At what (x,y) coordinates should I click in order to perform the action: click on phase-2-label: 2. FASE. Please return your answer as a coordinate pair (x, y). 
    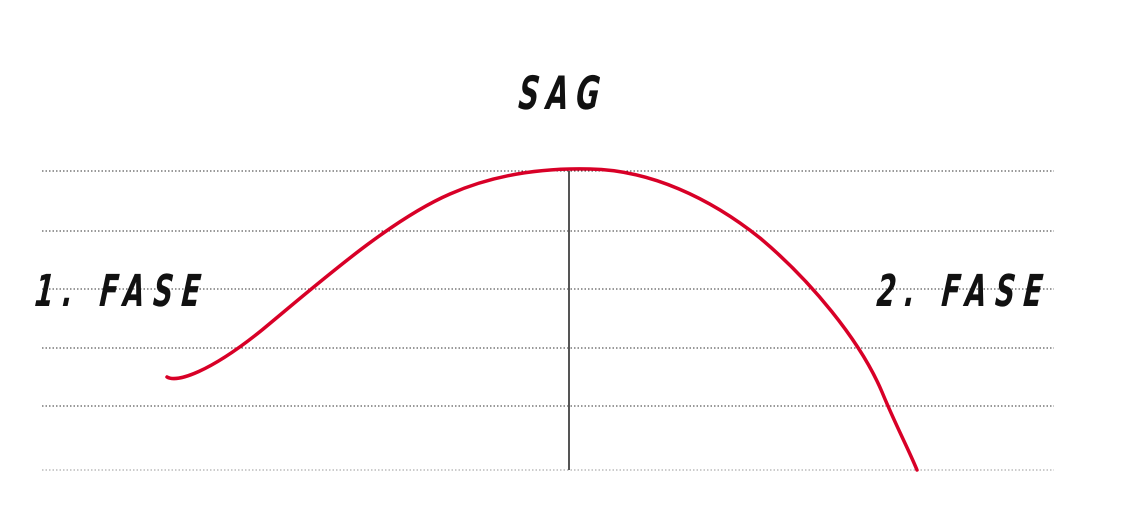
    Looking at the image, I should click on (964, 291).